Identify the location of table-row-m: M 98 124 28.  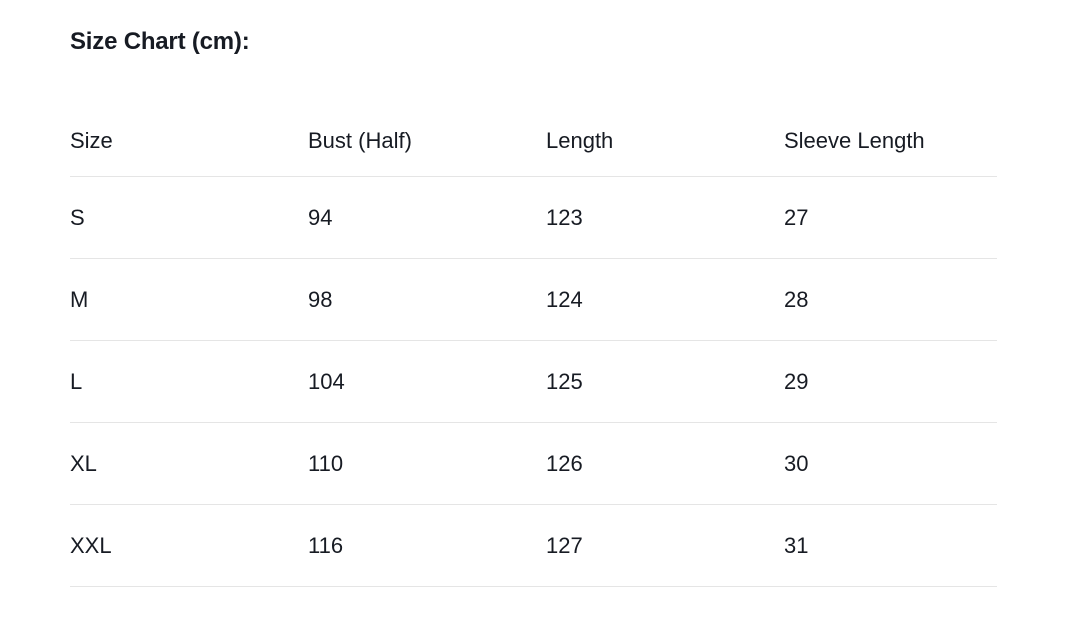
(533, 299).